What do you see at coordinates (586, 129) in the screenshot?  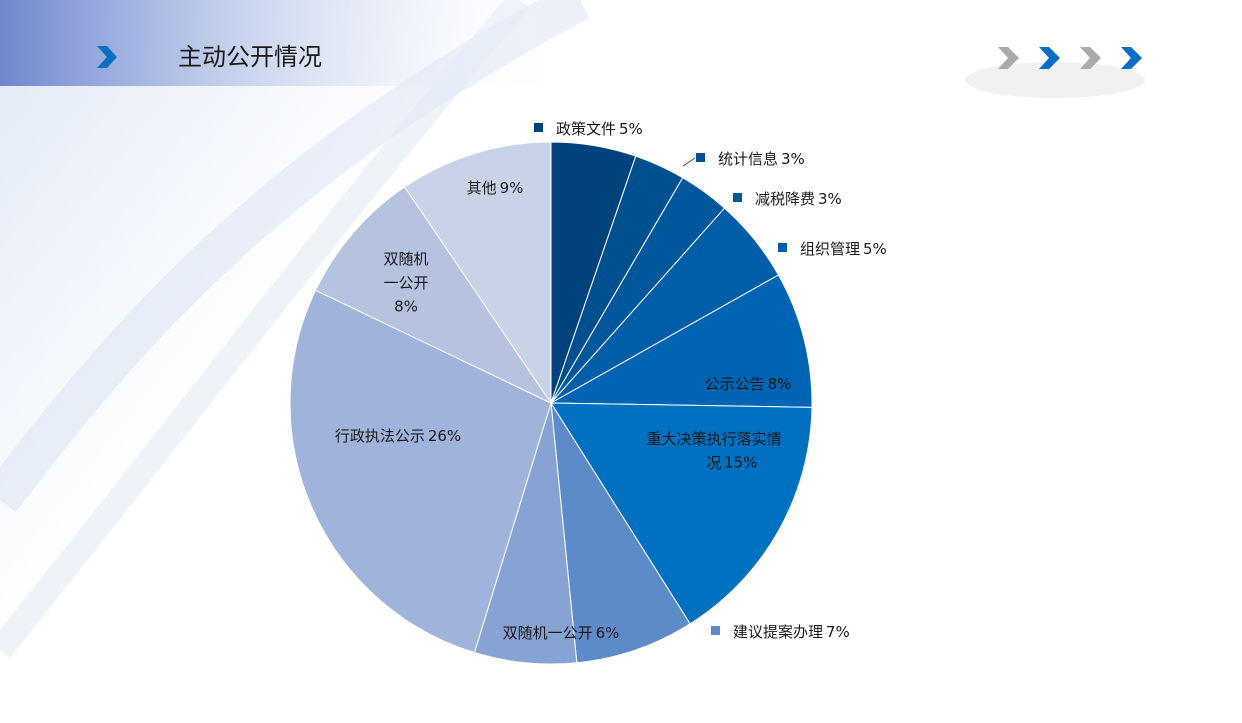 I see `category-label: 政策文件` at bounding box center [586, 129].